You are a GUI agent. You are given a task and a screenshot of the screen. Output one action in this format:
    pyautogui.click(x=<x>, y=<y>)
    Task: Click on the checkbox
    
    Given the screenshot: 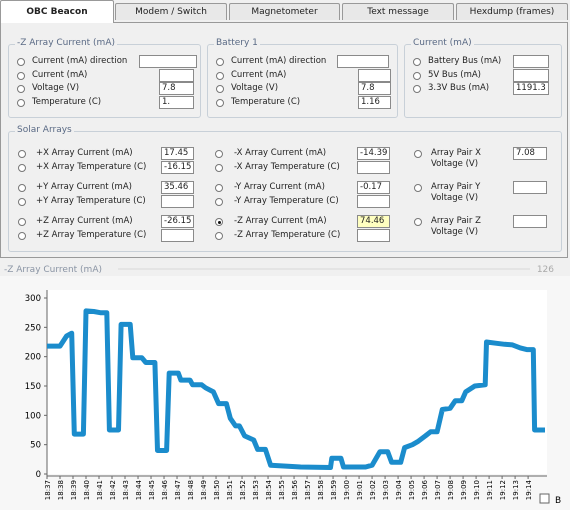 What is the action you would take?
    pyautogui.click(x=544, y=498)
    